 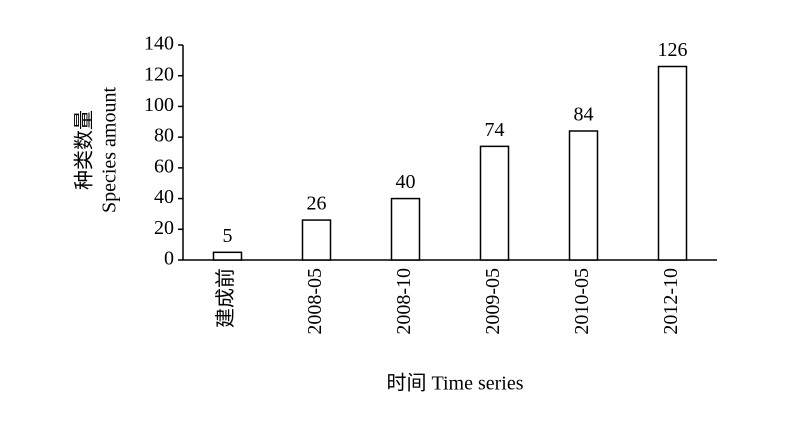 I want to click on y-tick-label: 0, so click(x=169, y=259).